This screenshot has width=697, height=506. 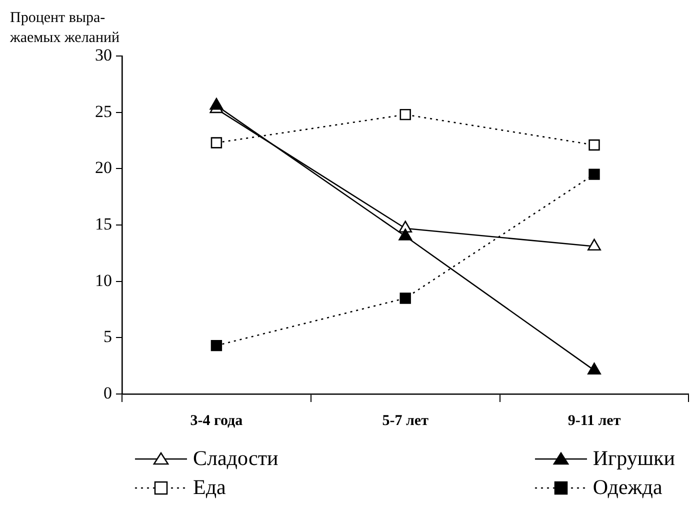 What do you see at coordinates (65, 28) in the screenshot?
I see `y-axis-title: Процент выра- жаемых желаний` at bounding box center [65, 28].